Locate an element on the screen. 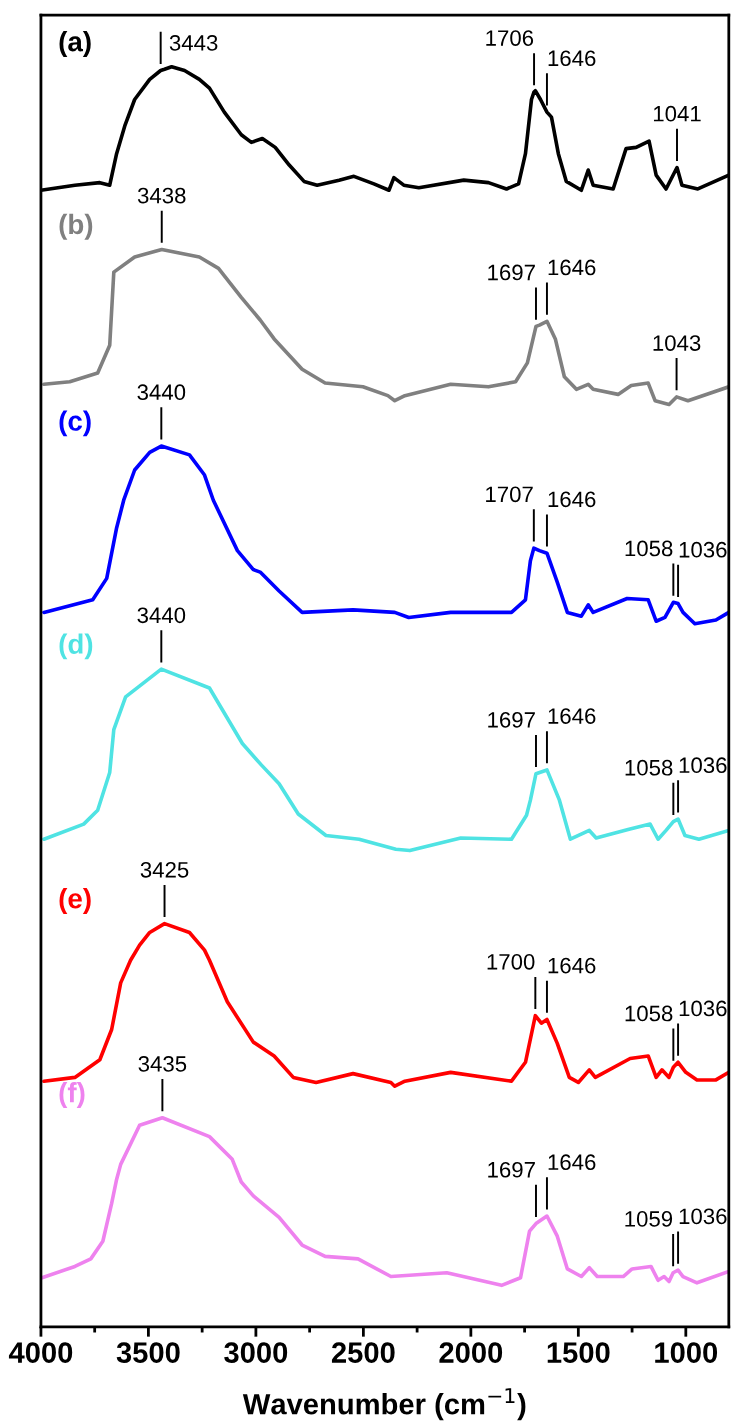  annotation: 1707 is located at coordinates (509, 494).